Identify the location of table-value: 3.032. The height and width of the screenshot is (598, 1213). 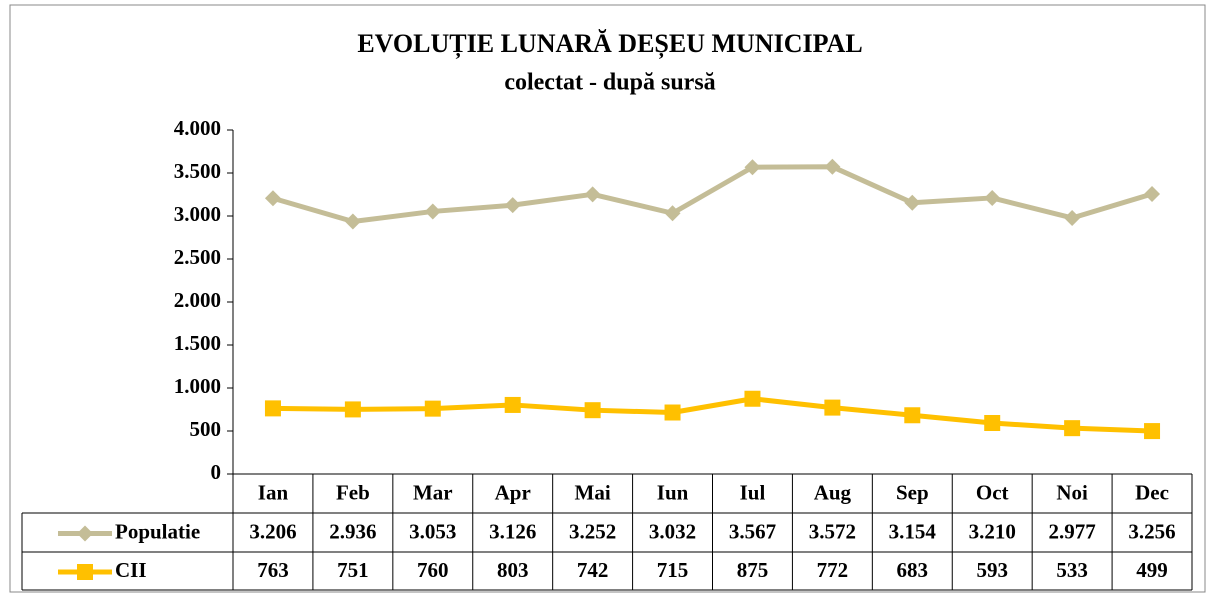
(672, 531).